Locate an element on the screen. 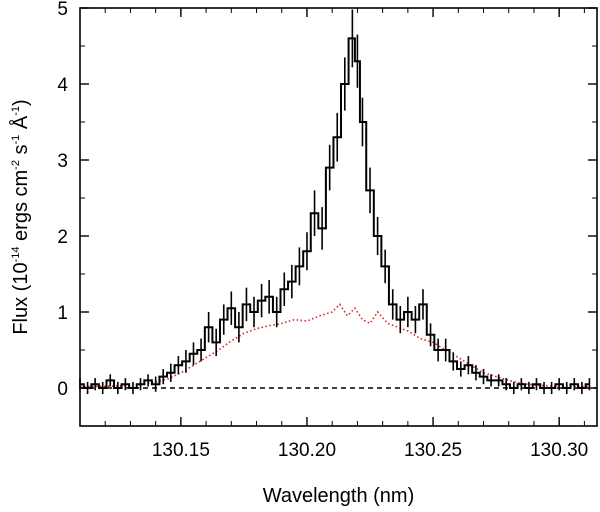  model-series-dotted is located at coordinates (335, 345).